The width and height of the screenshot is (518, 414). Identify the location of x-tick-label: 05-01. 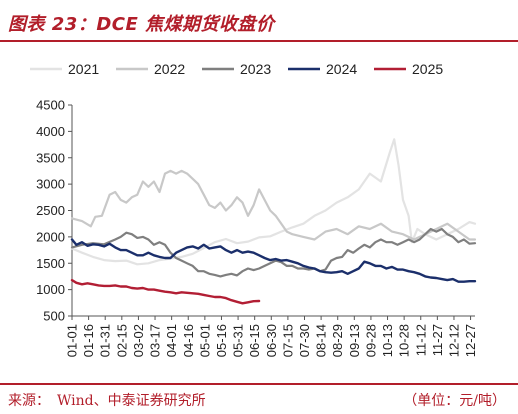
(204, 340).